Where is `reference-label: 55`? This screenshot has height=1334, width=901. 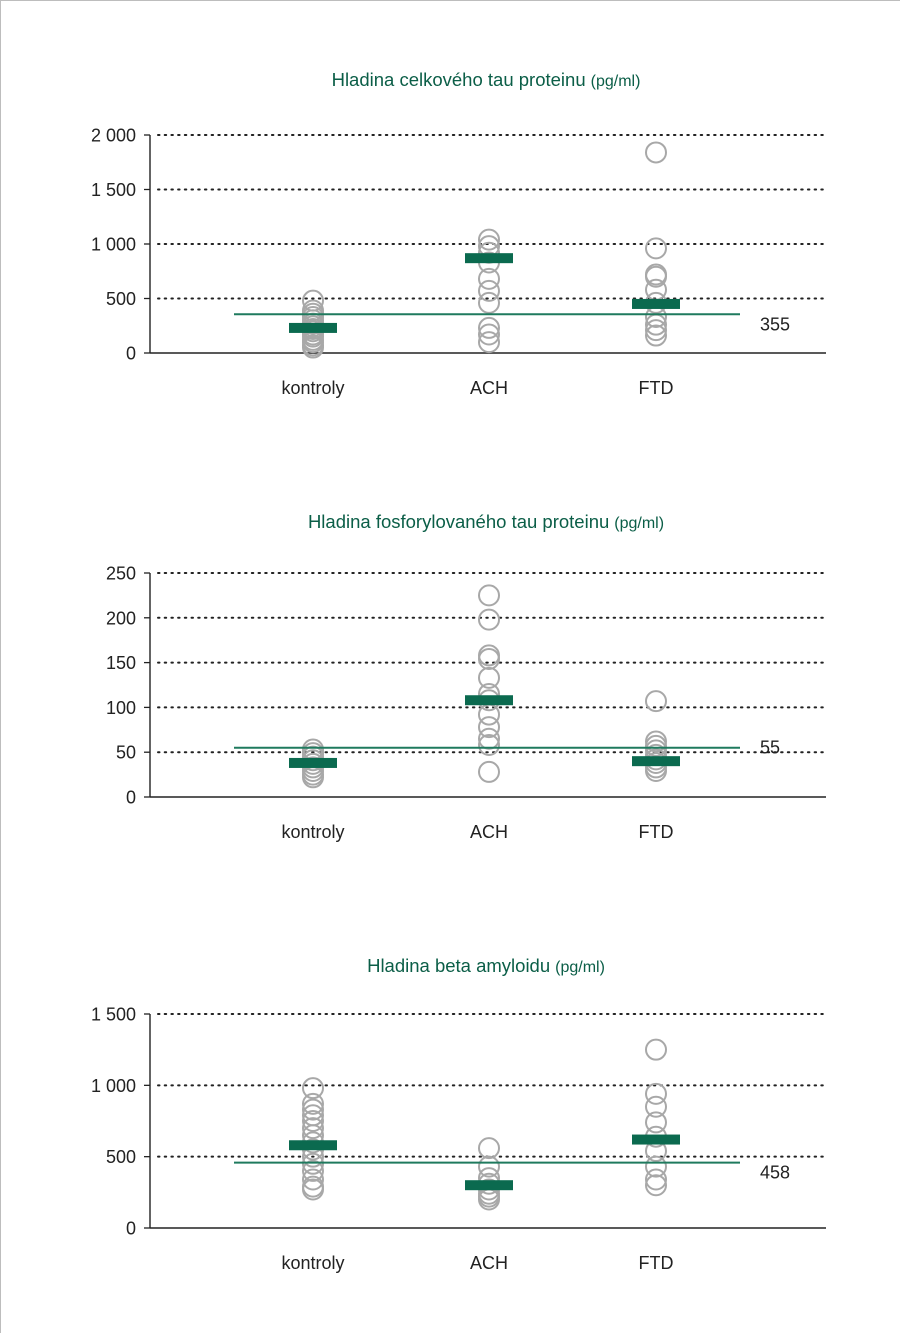 reference-label: 55 is located at coordinates (770, 748).